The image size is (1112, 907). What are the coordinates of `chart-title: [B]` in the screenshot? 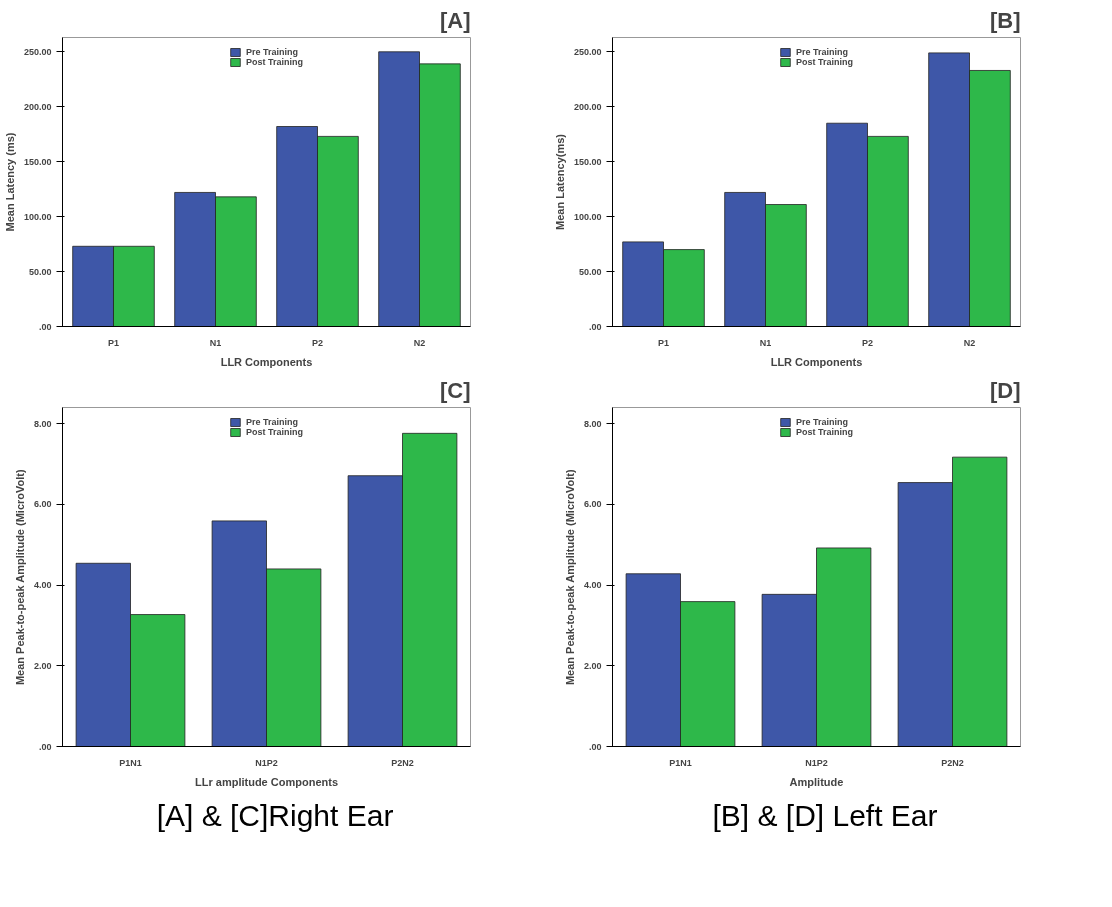 It's located at (1005, 20).